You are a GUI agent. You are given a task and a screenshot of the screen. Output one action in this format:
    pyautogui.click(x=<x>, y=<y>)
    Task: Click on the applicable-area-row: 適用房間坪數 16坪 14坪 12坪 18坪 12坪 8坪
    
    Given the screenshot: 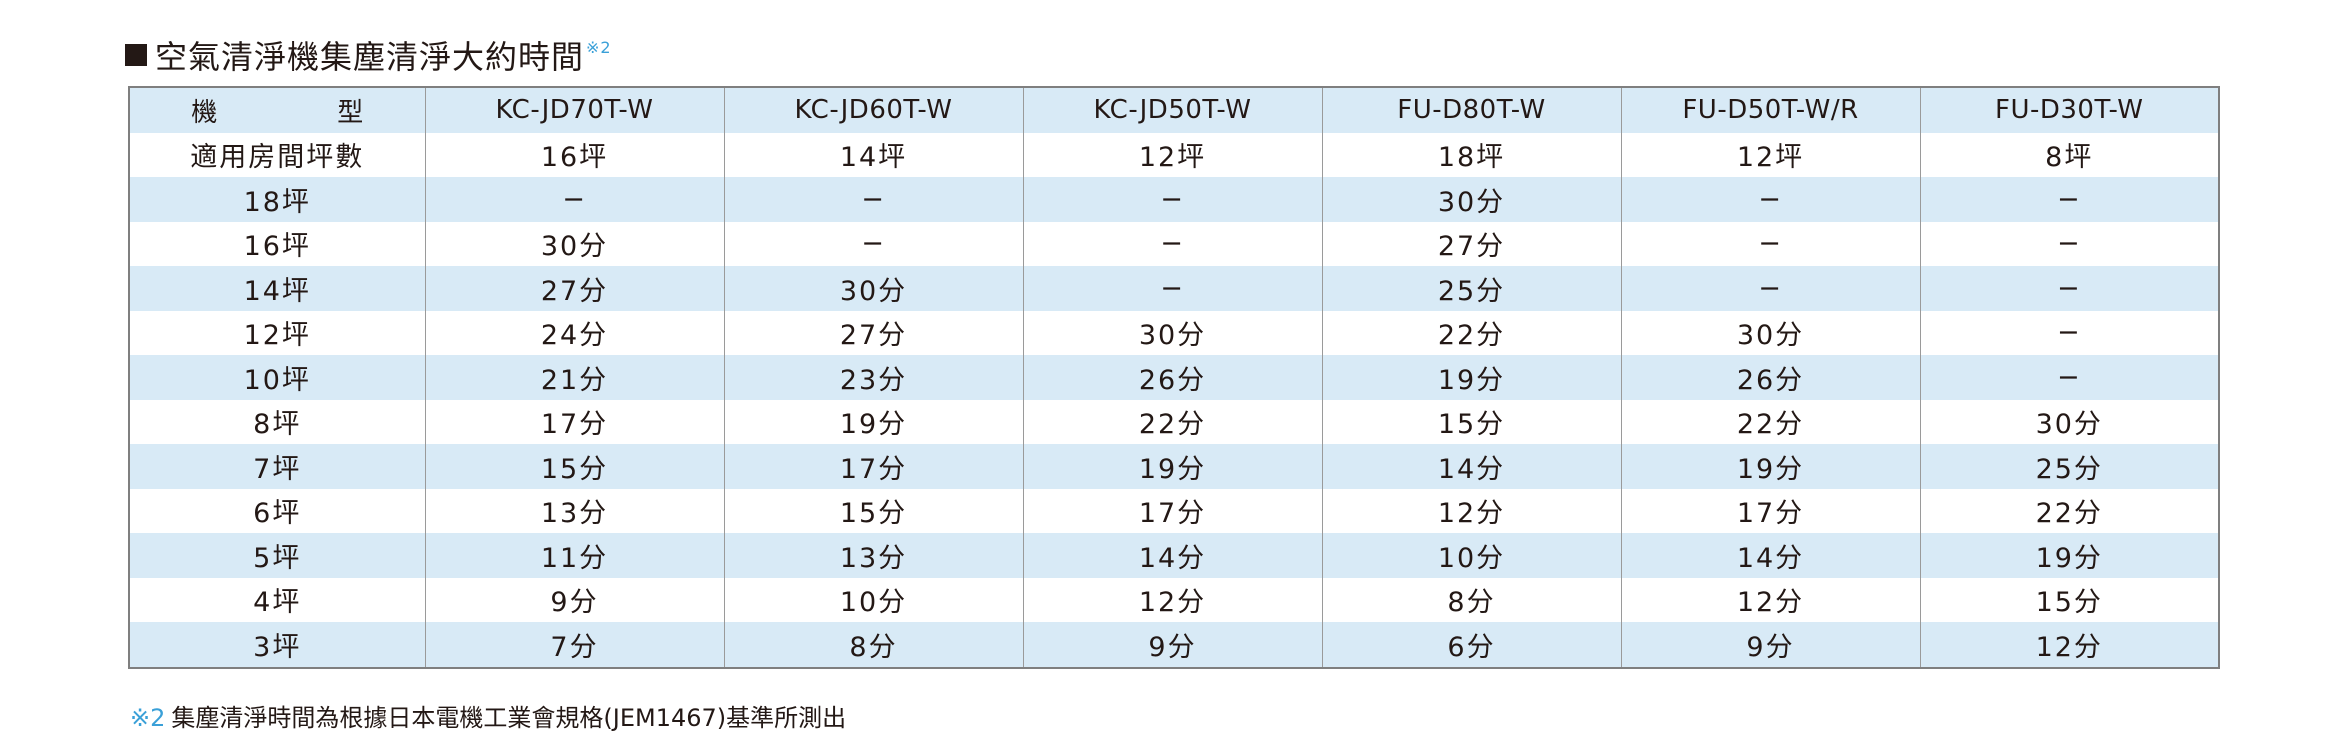 What is the action you would take?
    pyautogui.click(x=1174, y=154)
    